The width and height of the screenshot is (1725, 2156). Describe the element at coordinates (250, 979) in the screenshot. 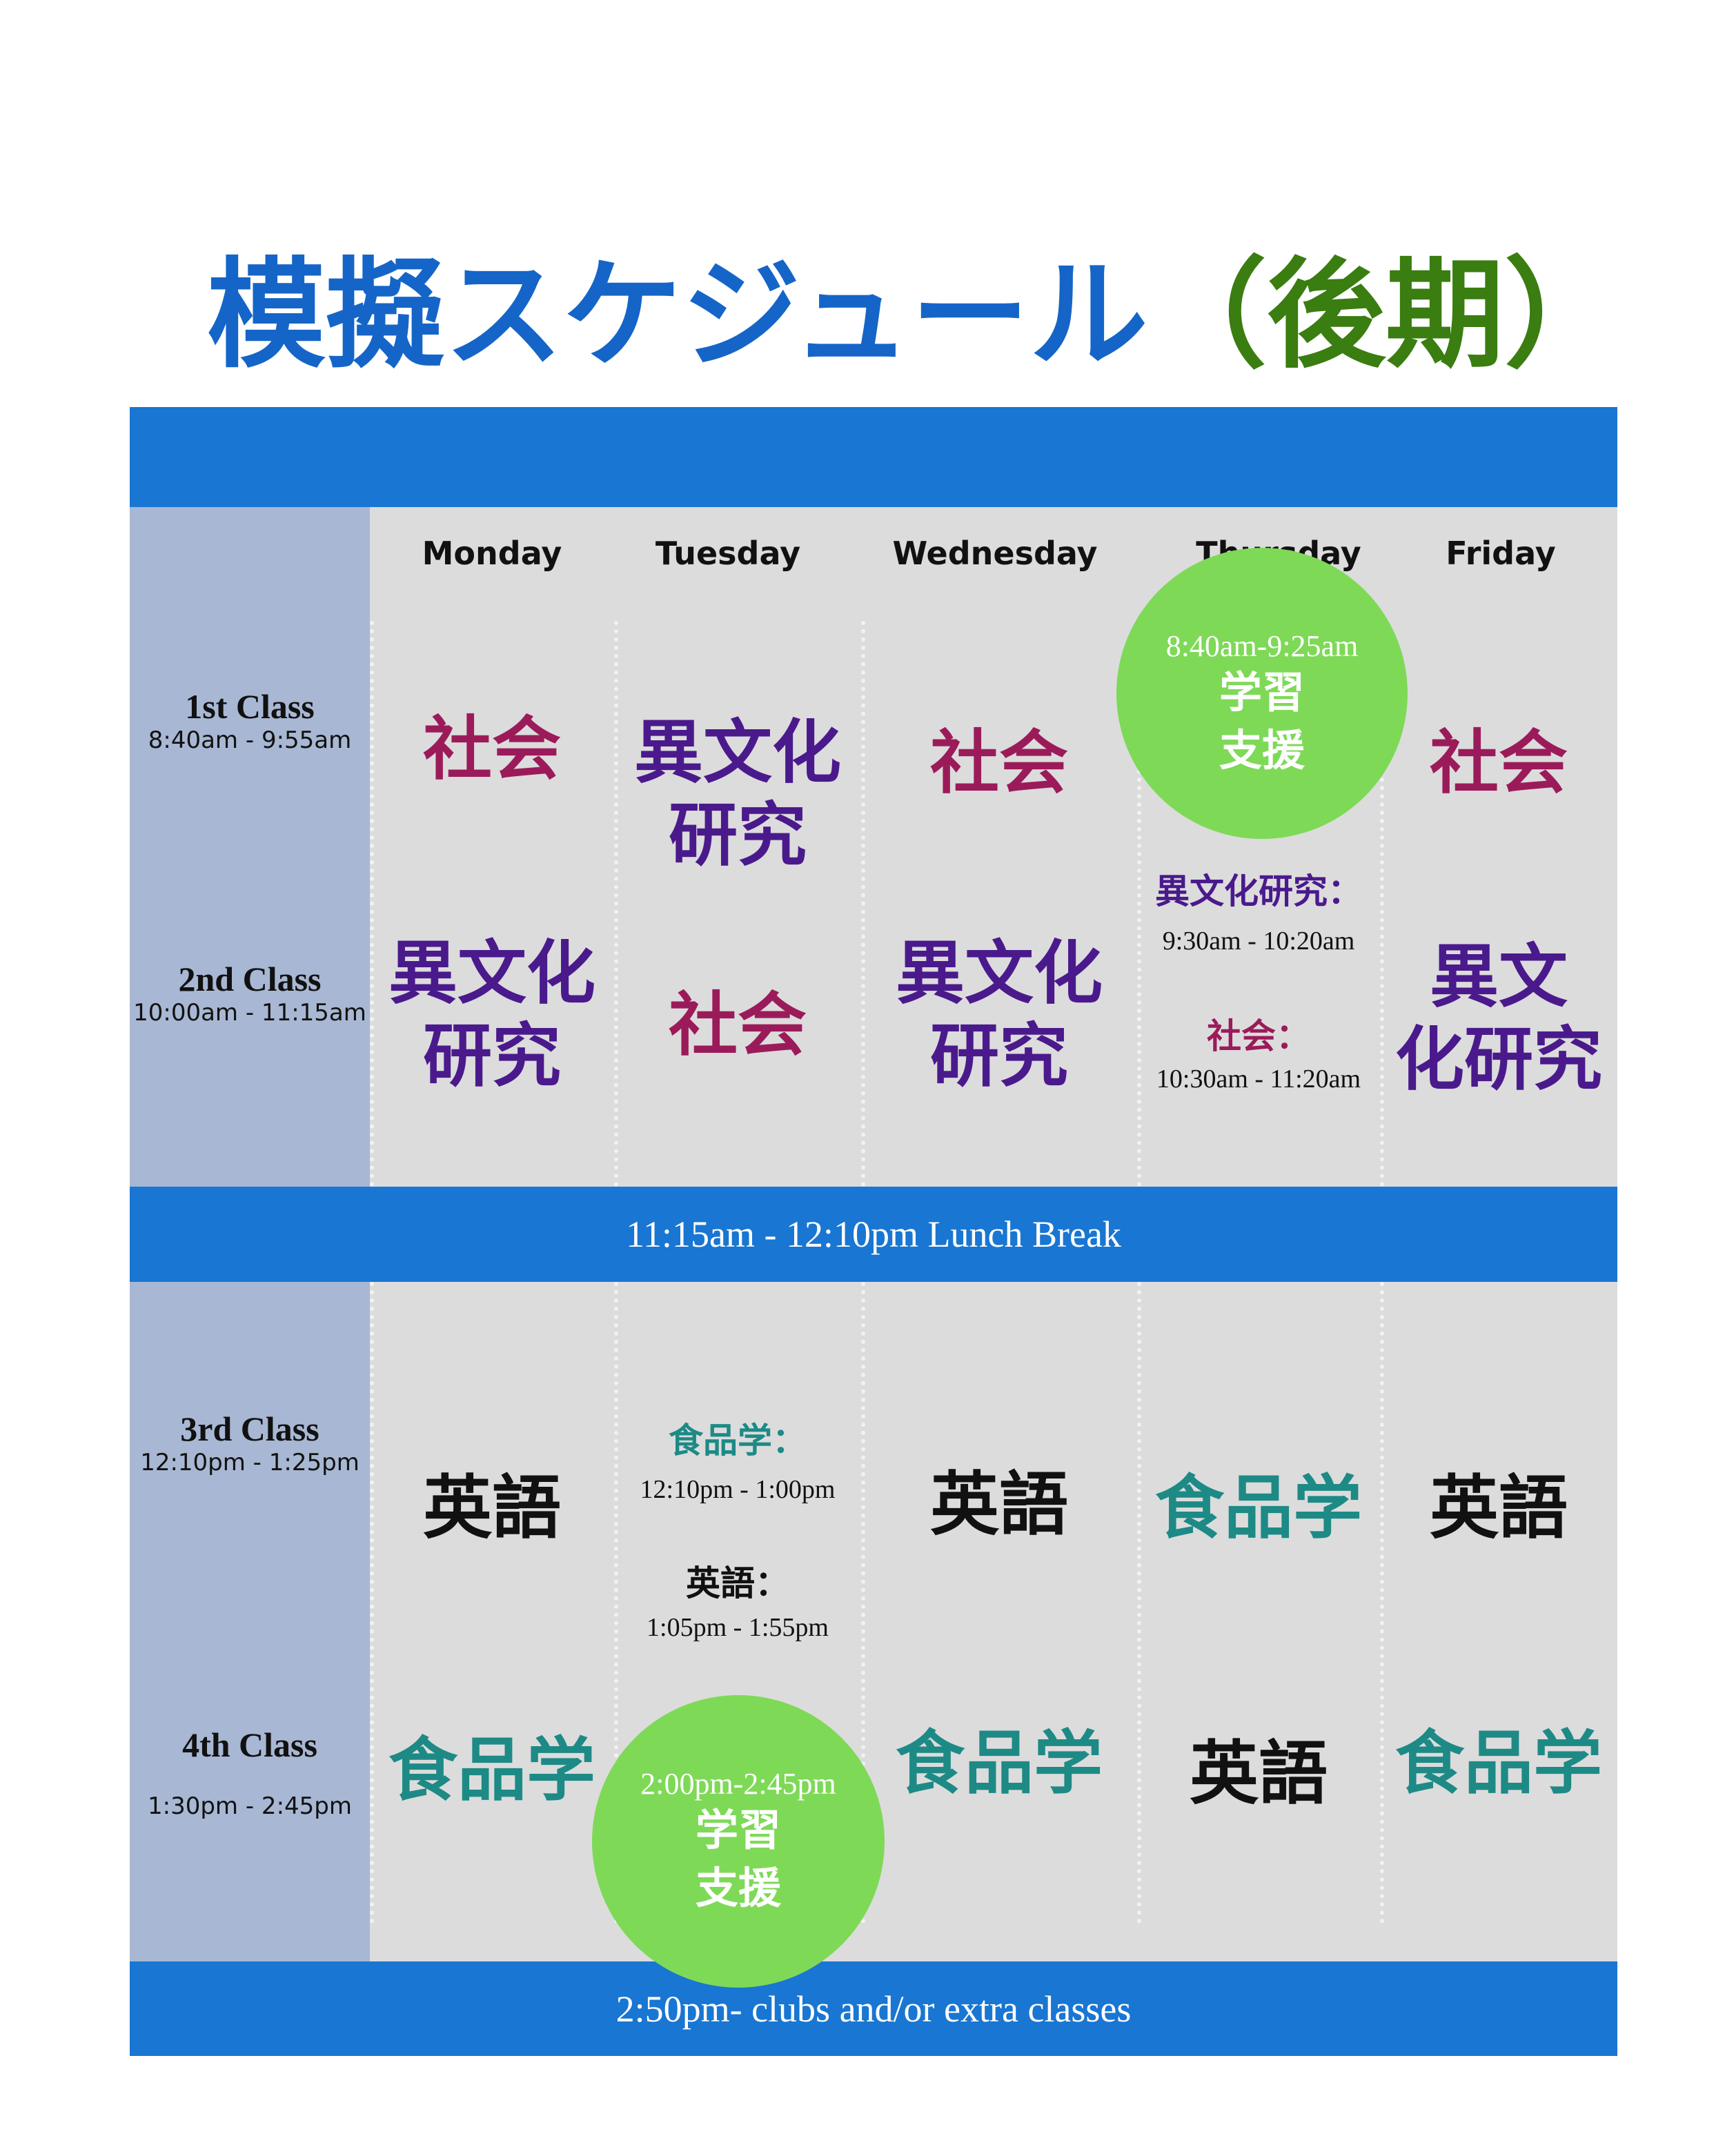

I see `period-name: 2nd Class` at that location.